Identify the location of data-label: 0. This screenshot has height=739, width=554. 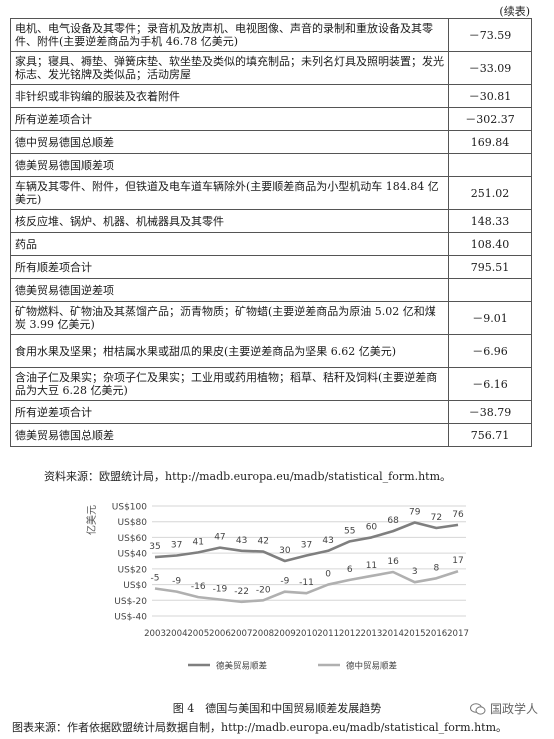
(328, 575).